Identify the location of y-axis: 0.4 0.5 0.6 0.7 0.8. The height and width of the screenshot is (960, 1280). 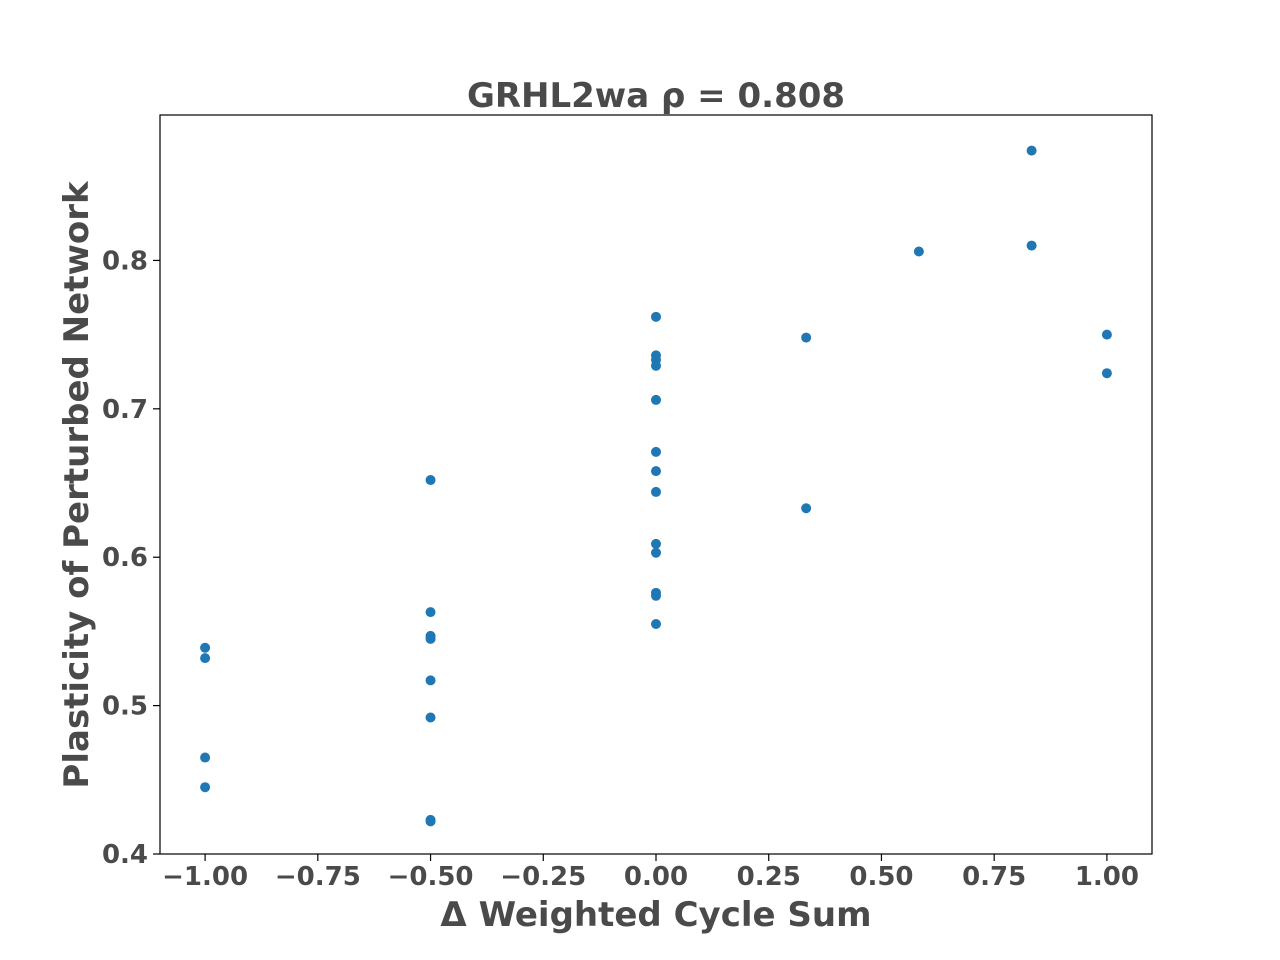
(131, 558).